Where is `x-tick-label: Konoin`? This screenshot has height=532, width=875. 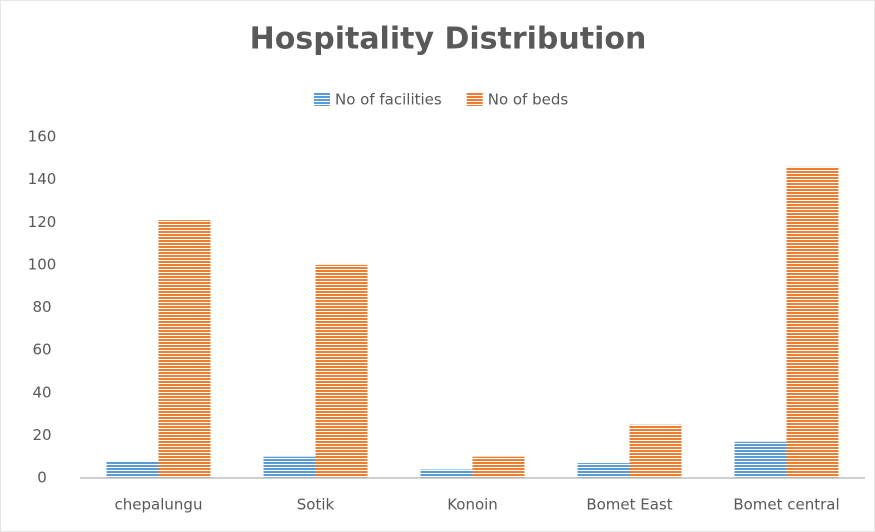 x-tick-label: Konoin is located at coordinates (472, 505).